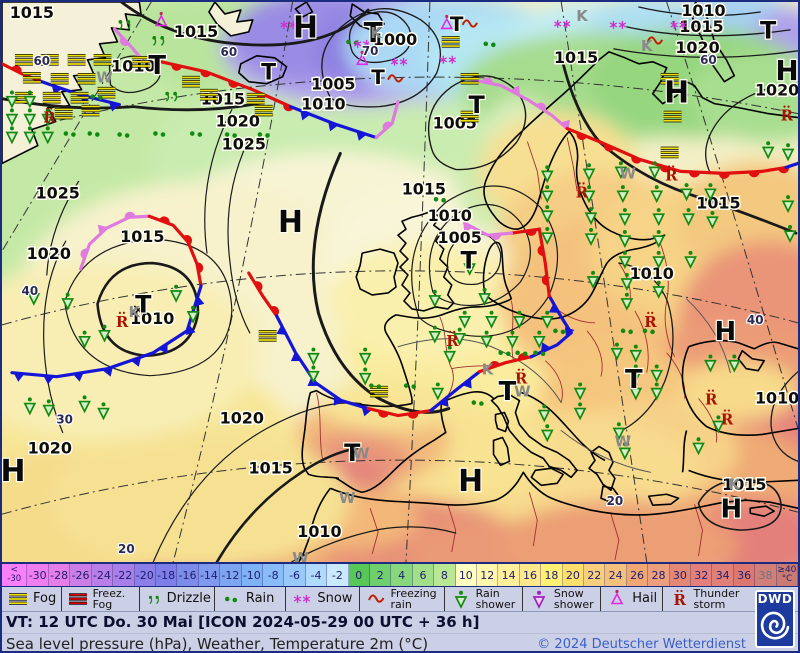  I want to click on temperature-scale-cell: -24, so click(102, 575).